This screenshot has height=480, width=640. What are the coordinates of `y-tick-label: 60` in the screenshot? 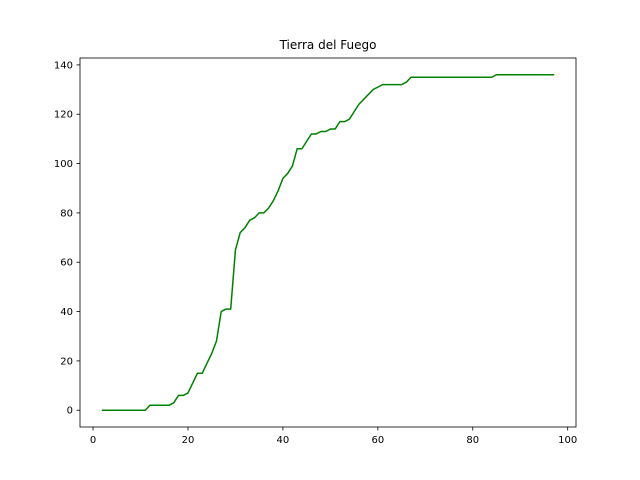 It's located at (66, 263).